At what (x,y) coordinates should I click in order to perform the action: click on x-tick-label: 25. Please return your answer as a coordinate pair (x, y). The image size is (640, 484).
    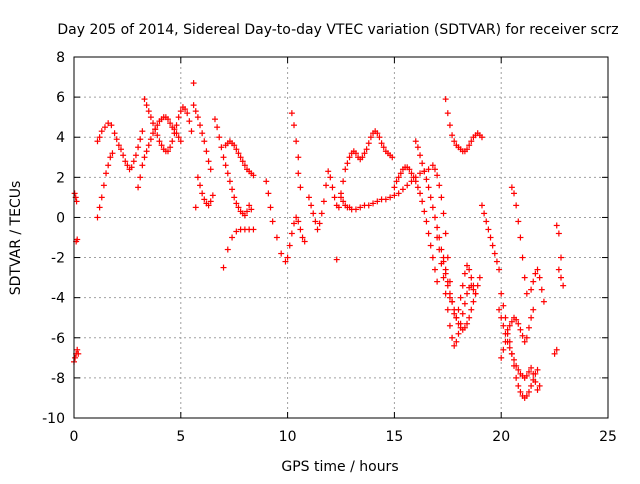
    Looking at the image, I should click on (608, 437).